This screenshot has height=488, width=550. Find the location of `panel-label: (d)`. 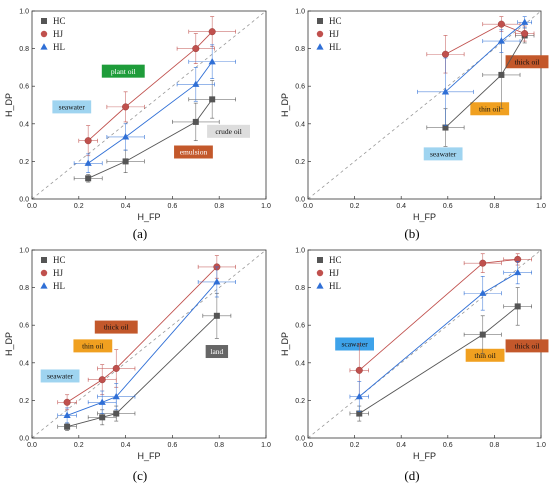

panel-label: (d) is located at coordinates (411, 475).